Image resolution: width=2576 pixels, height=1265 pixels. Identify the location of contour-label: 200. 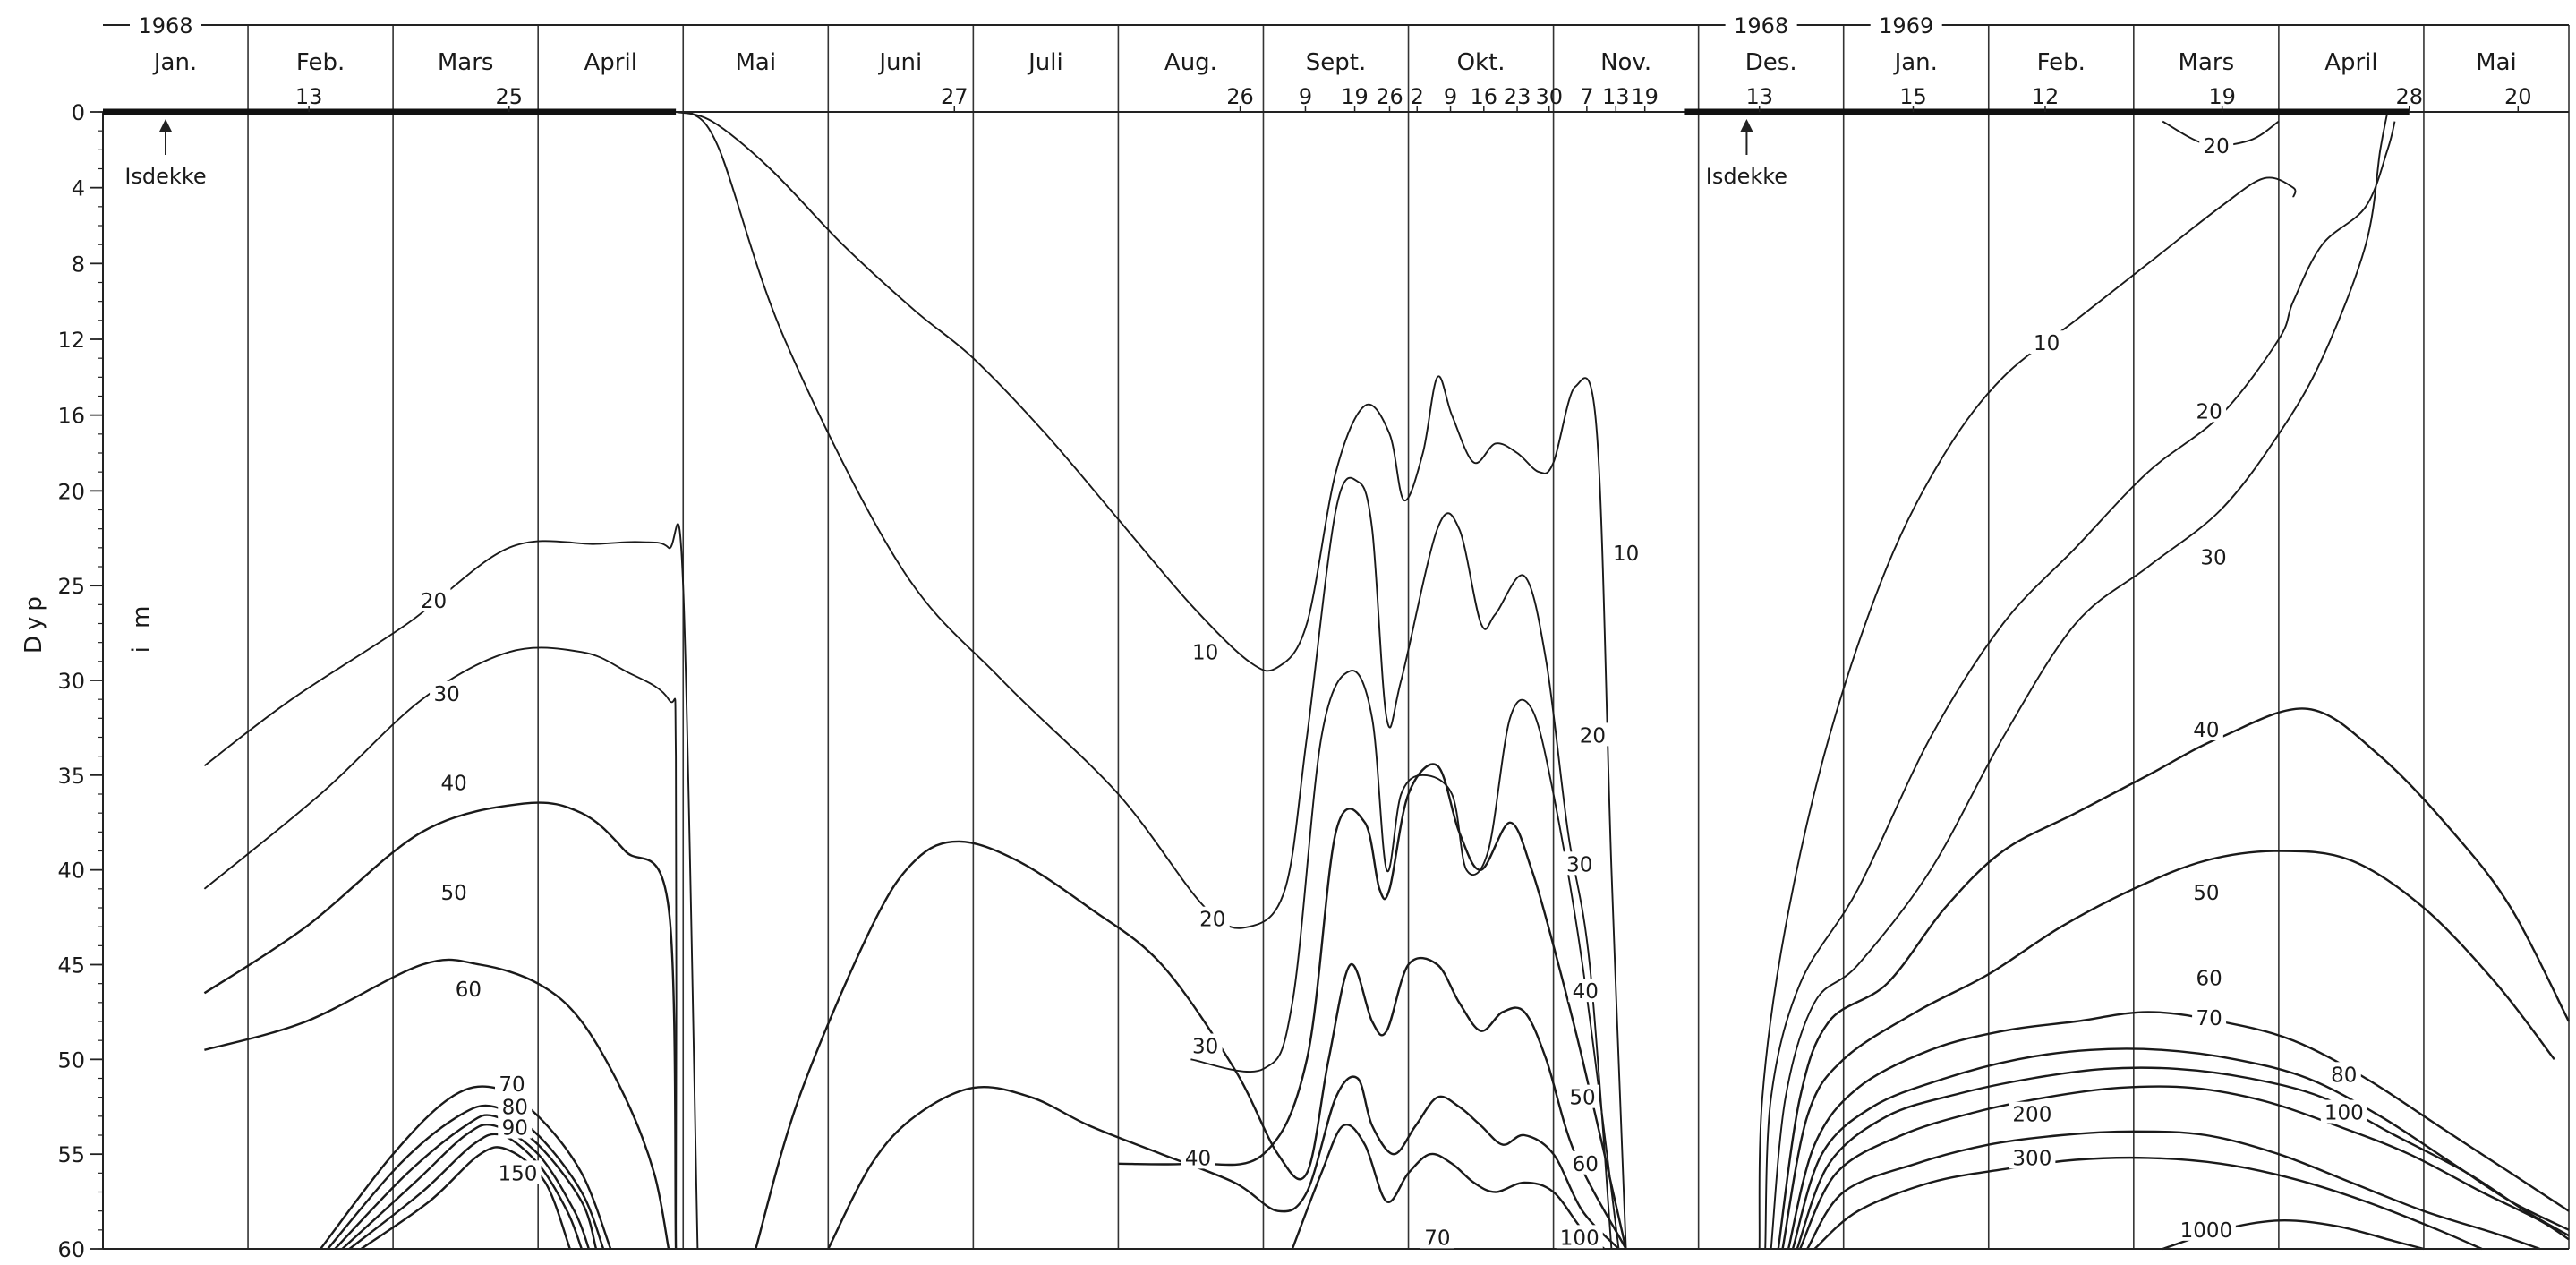
(2031, 1115).